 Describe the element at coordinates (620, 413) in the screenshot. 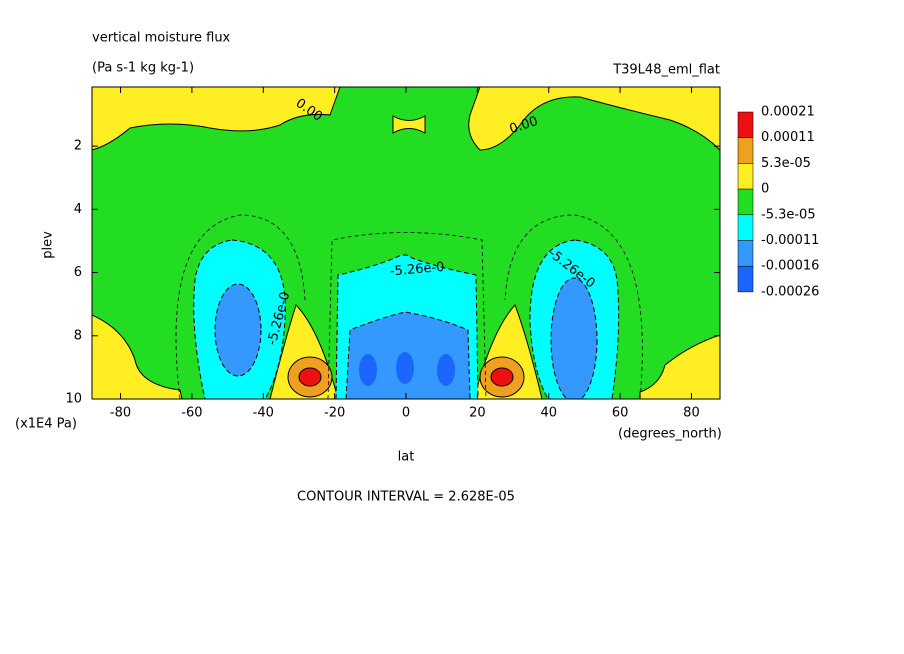

I see `x-tick-label: 60` at that location.